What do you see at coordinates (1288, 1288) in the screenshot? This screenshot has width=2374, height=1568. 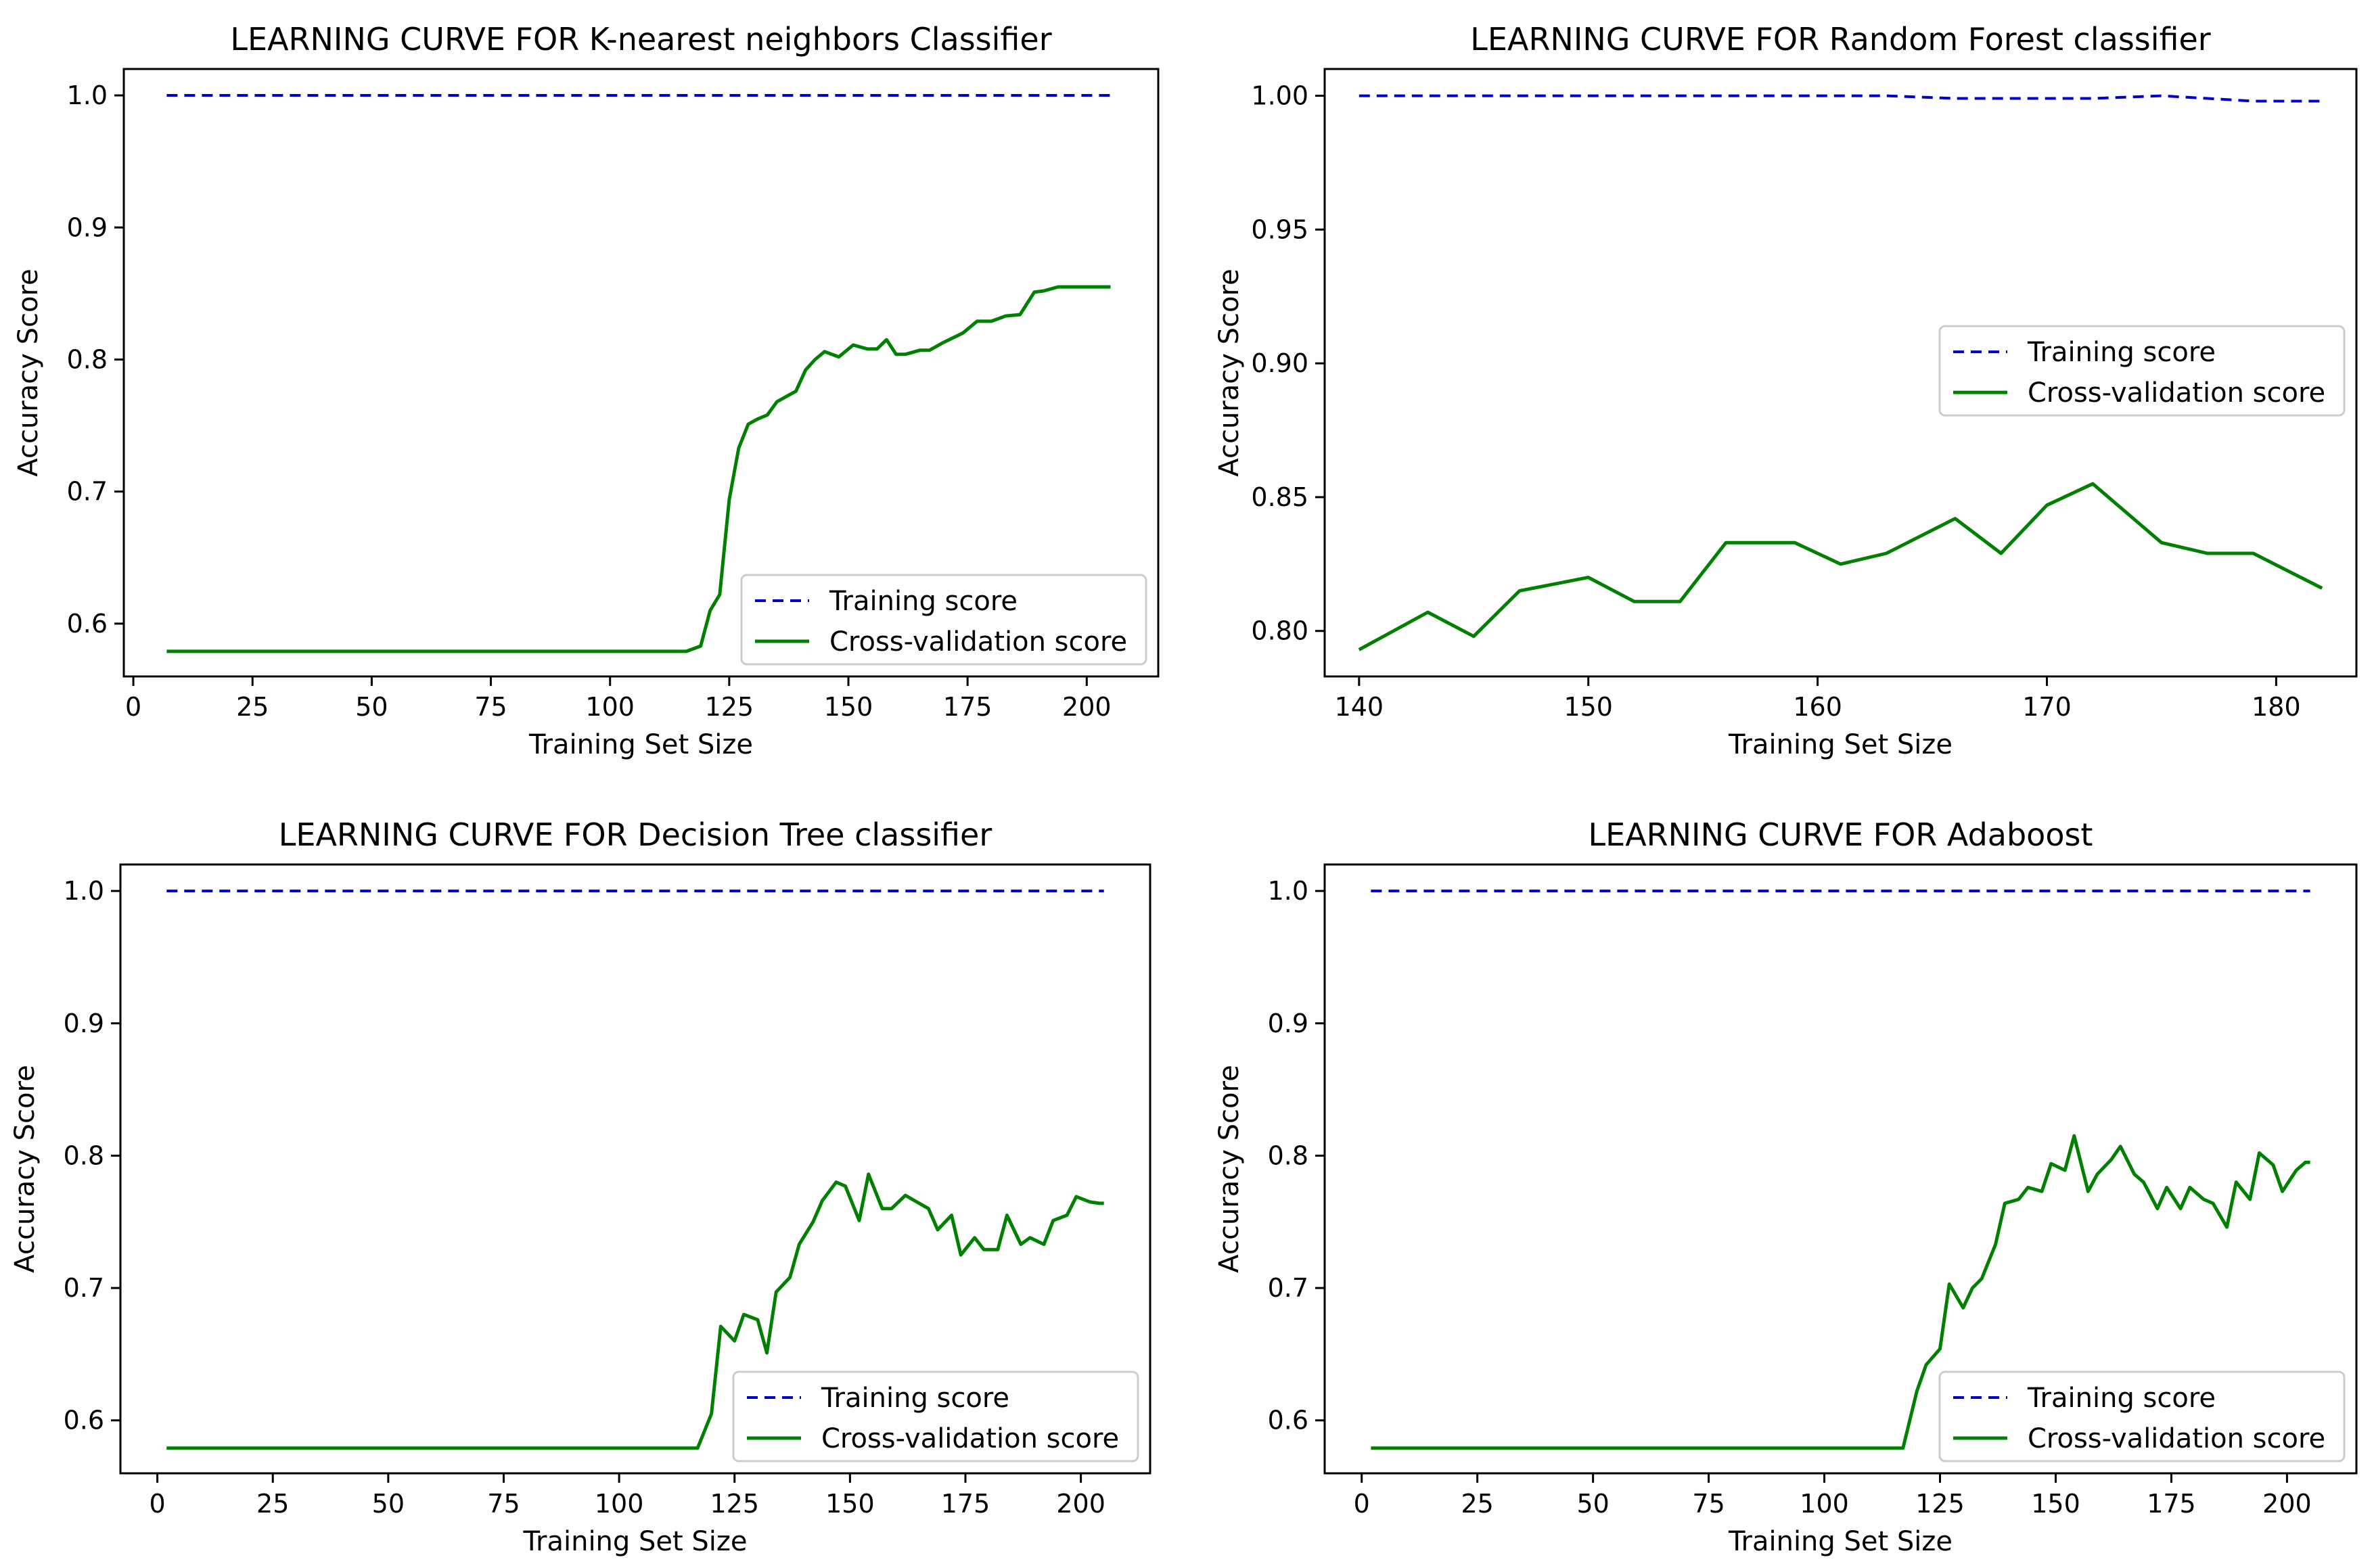 I see `ada-ytick-label: 0.7` at bounding box center [1288, 1288].